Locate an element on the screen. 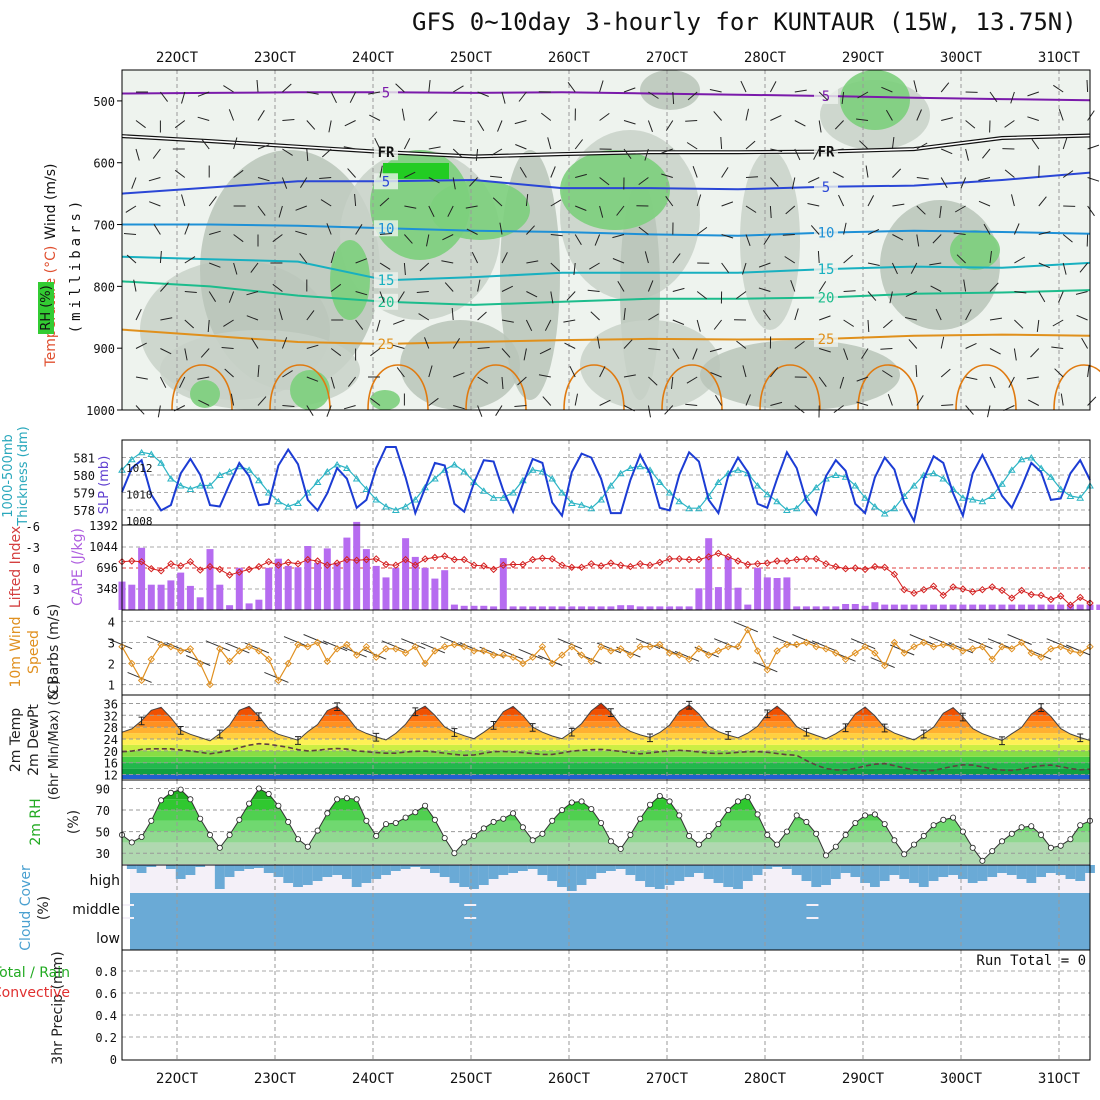 Image resolution: width=1100 pixels, height=1100 pixels. isotherm-line is located at coordinates (606, 183).